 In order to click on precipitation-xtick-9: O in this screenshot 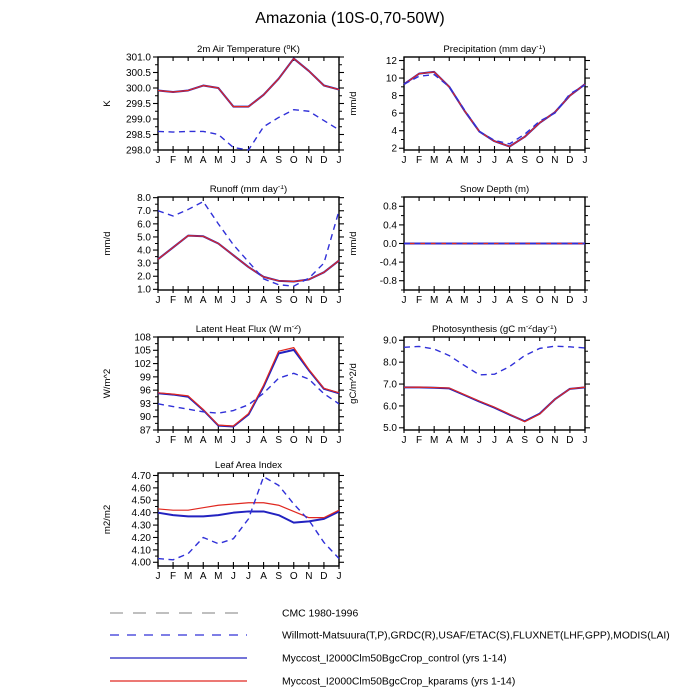, I will do `click(540, 160)`.